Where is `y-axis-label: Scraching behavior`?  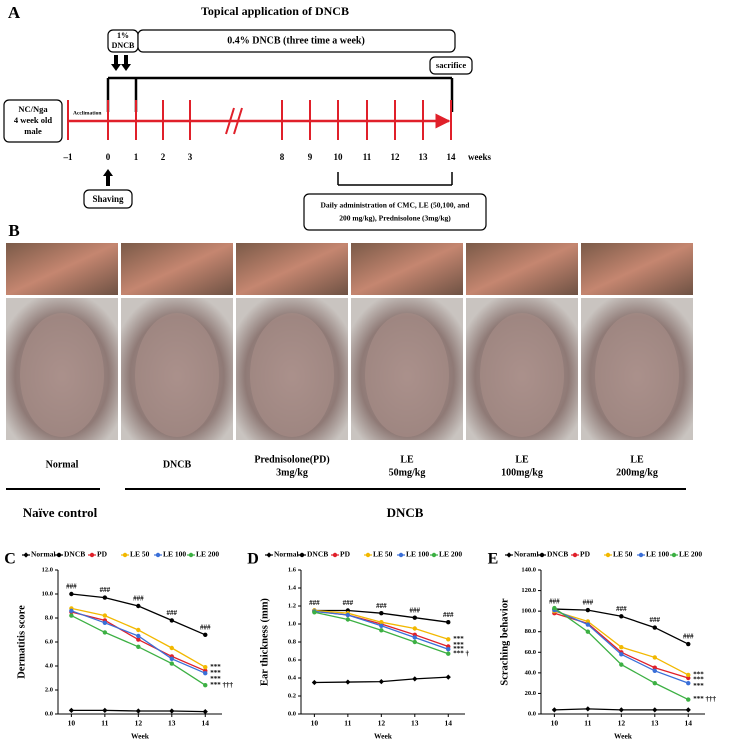 y-axis-label: Scraching behavior is located at coordinates (504, 642).